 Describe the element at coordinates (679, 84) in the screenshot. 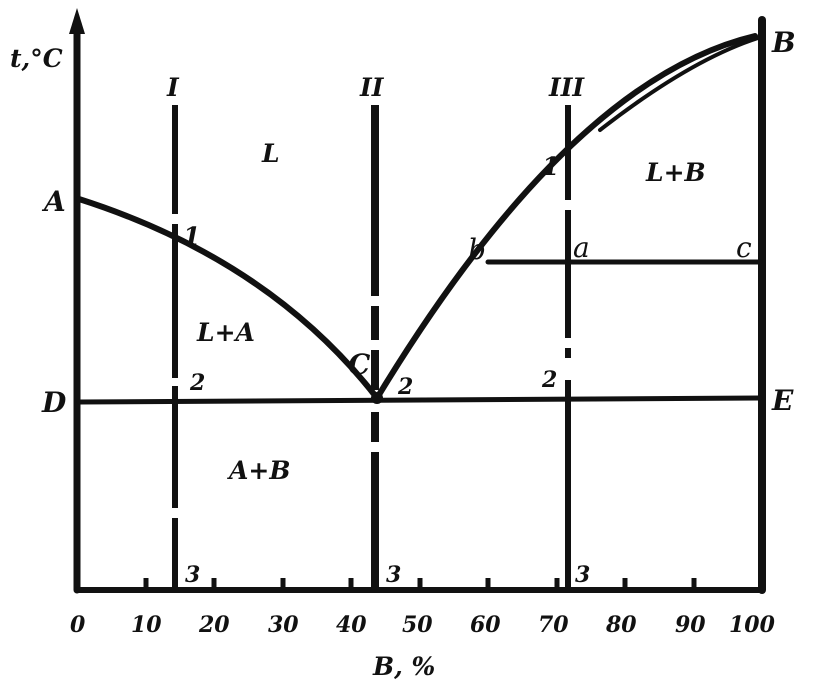

I see `liquidus-right-thick` at that location.